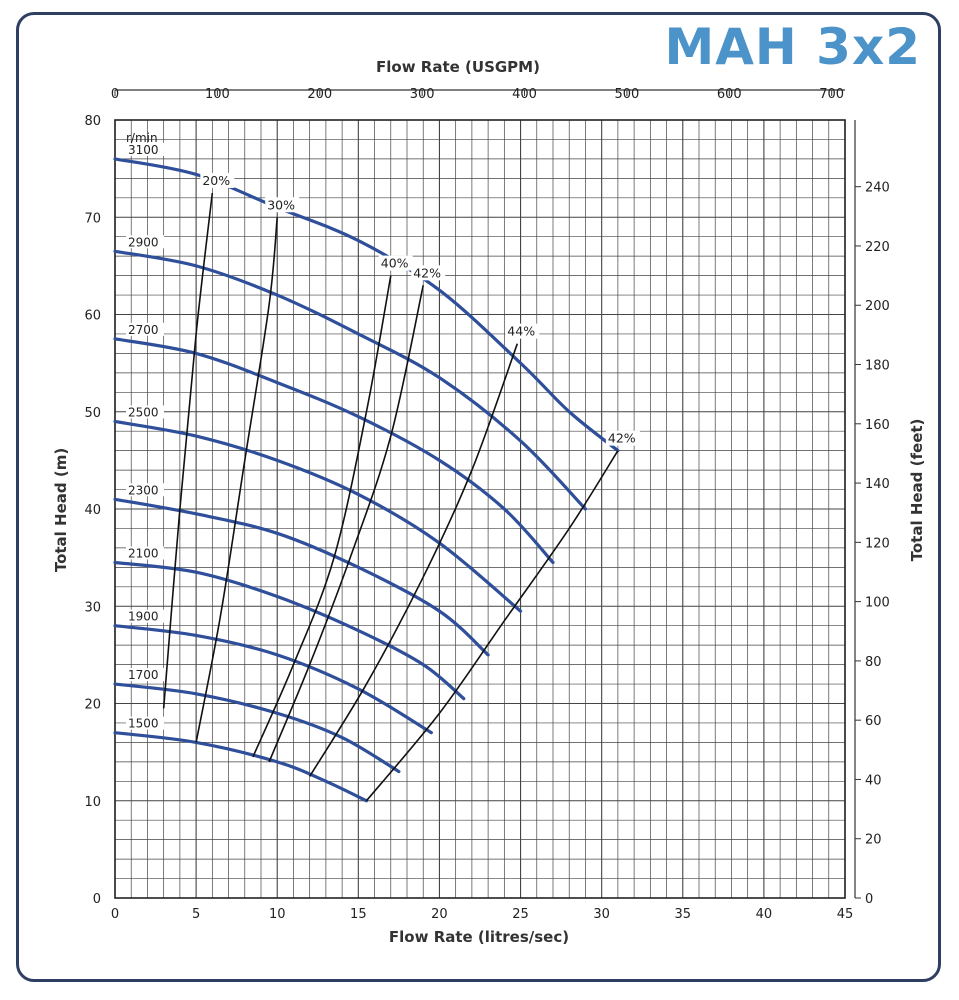 Image resolution: width=959 pixels, height=1000 pixels. I want to click on x-axis-title: Flow Rate (litres/sec), so click(479, 937).